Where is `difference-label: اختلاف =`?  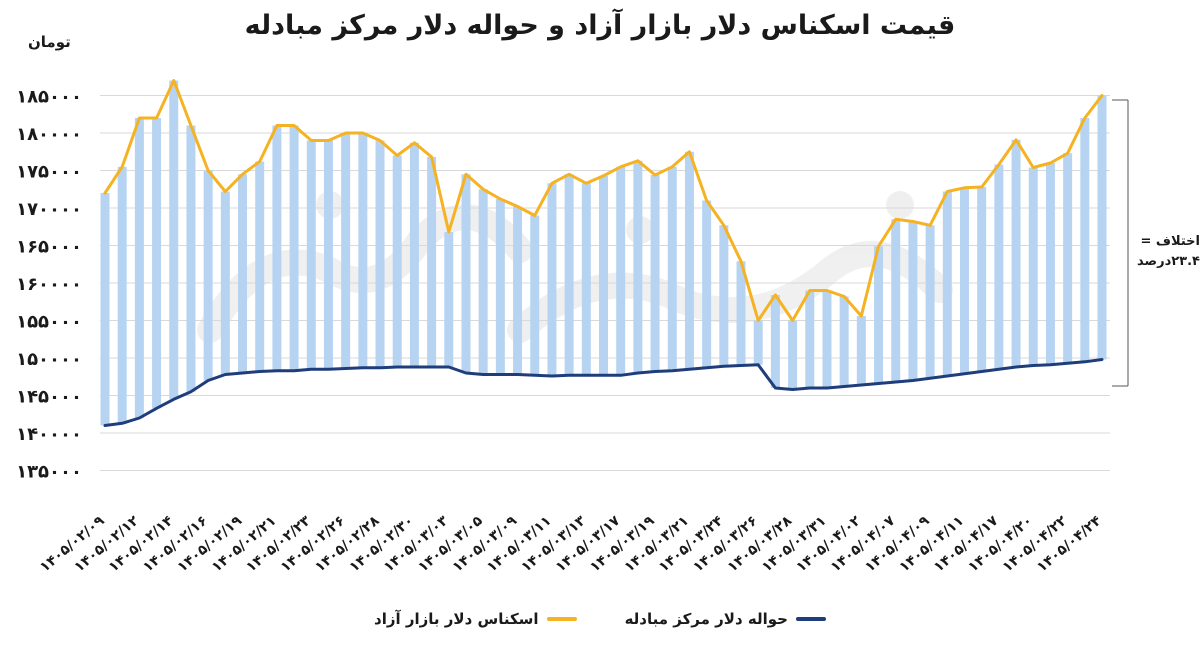
difference-label: اختلاف = is located at coordinates (1170, 241).